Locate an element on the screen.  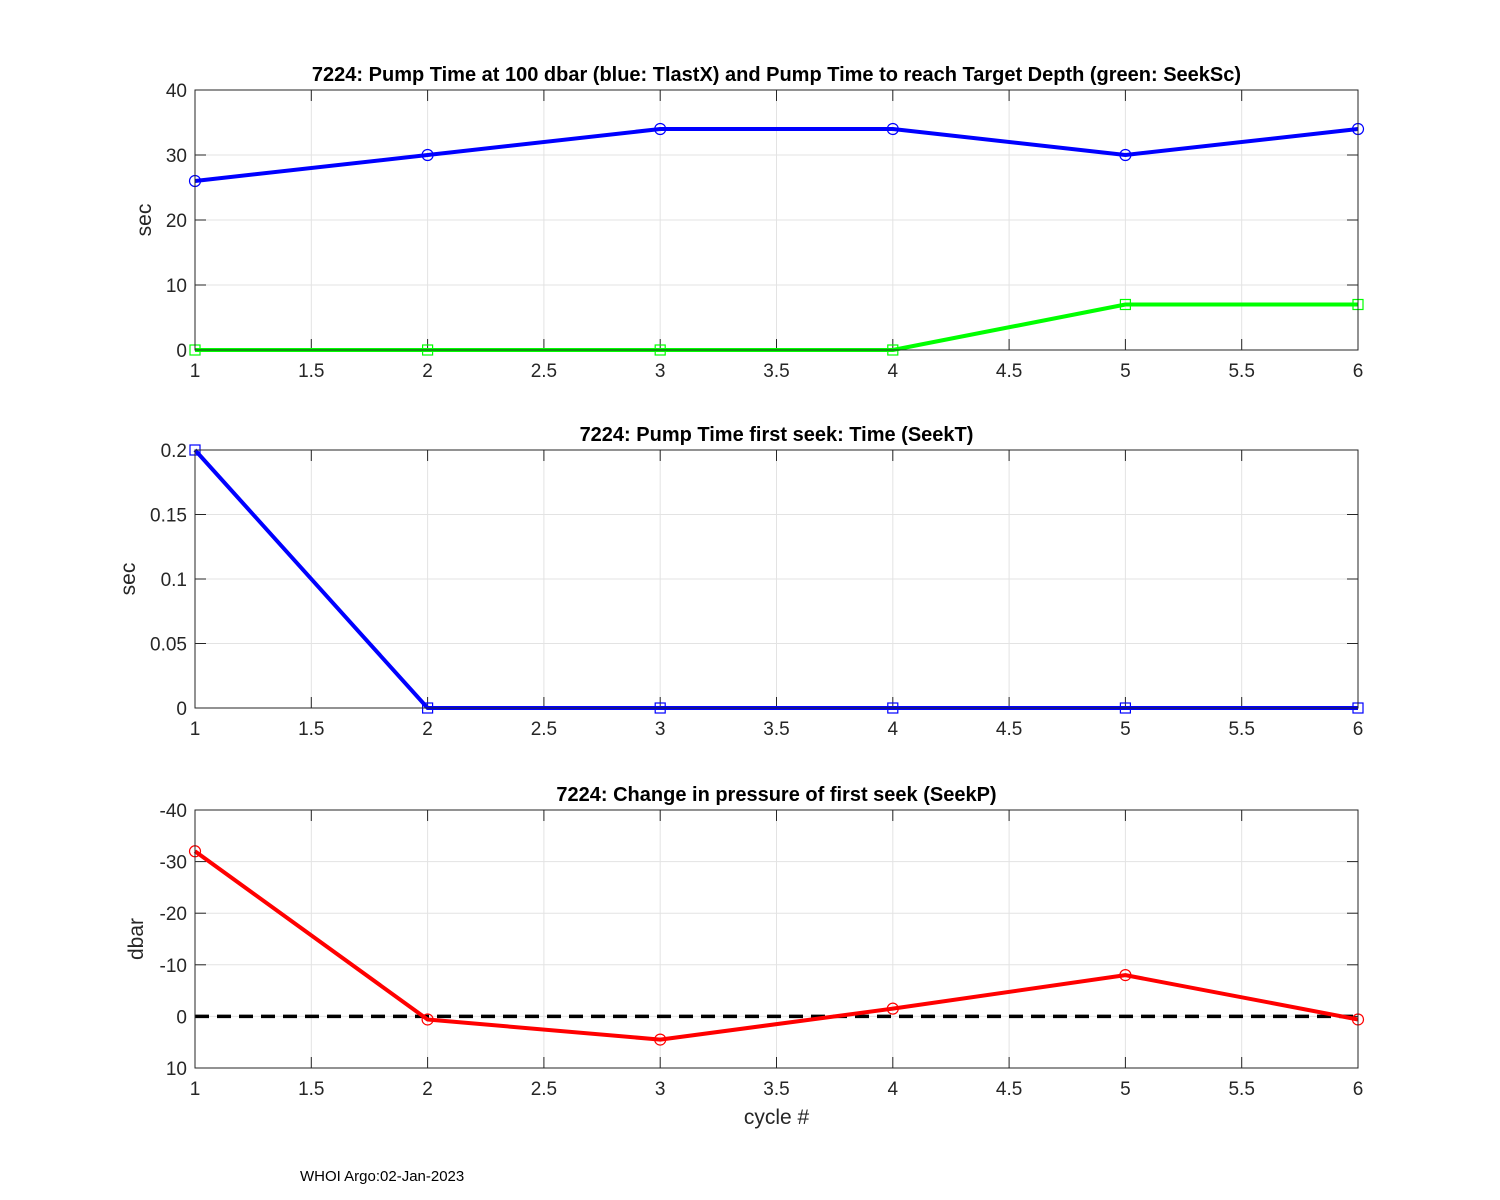
y-tick-label: 0.1 is located at coordinates (174, 580).